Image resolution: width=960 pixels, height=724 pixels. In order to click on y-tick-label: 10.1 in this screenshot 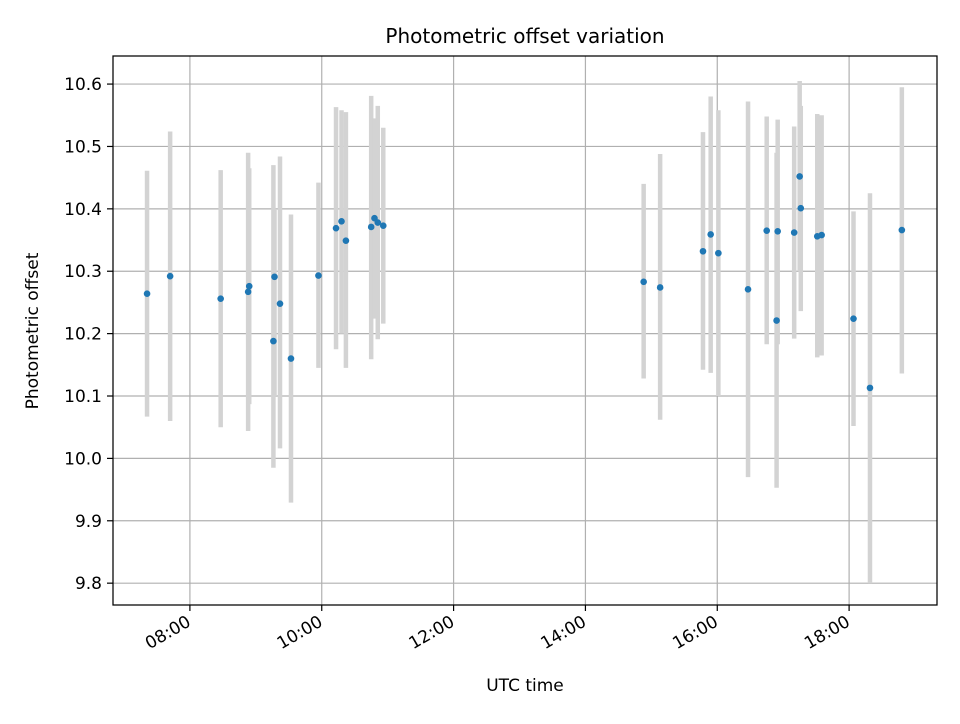, I will do `click(83, 397)`.